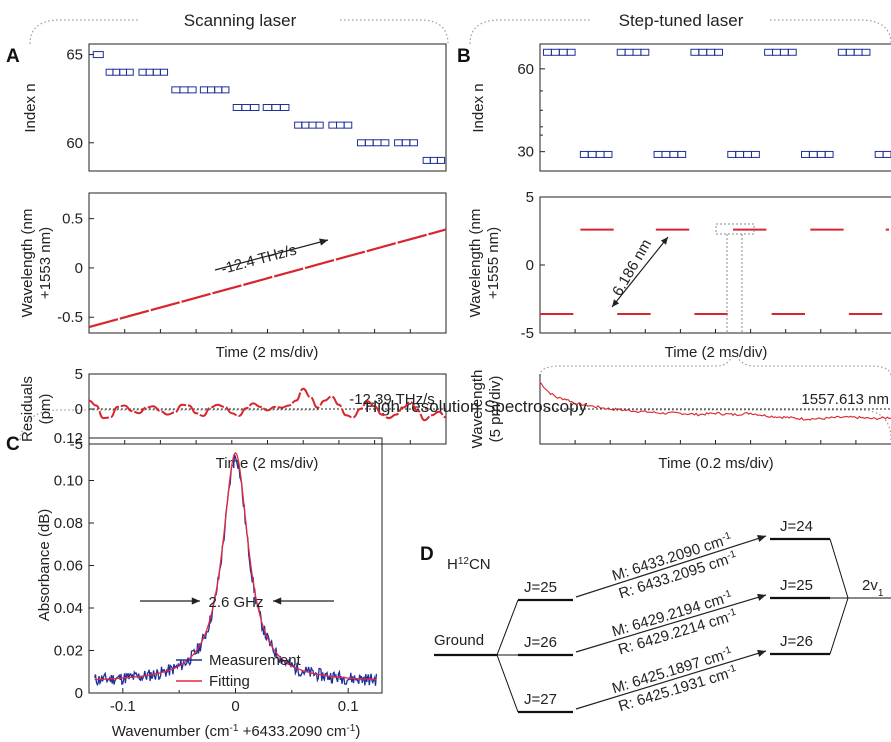 The width and height of the screenshot is (891, 742). What do you see at coordinates (267, 278) in the screenshot?
I see `chart-a2-series-line` at bounding box center [267, 278].